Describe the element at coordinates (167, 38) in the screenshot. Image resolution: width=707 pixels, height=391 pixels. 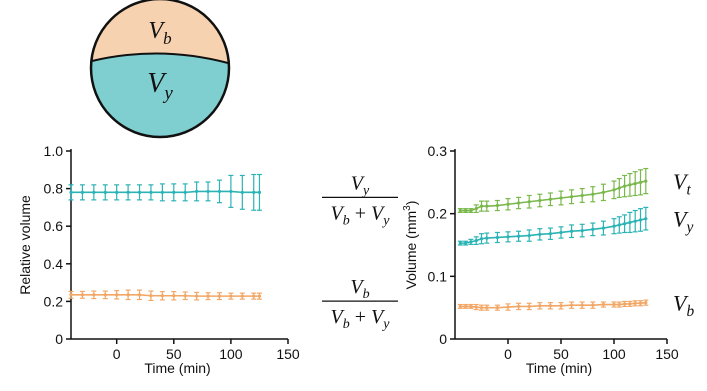
I see `diagram-top-label-sub: b` at that location.